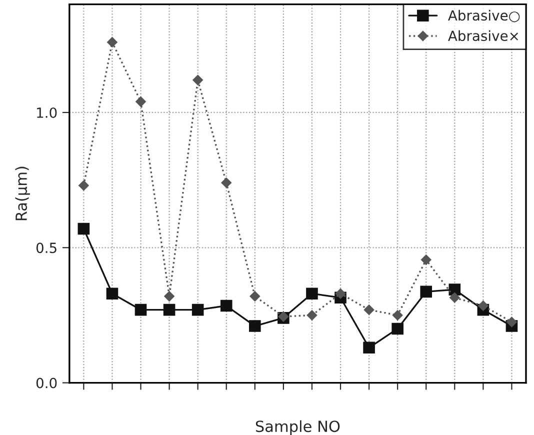 The image size is (534, 435). Describe the element at coordinates (47, 112) in the screenshot. I see `y-tick-label: 1.0` at that location.